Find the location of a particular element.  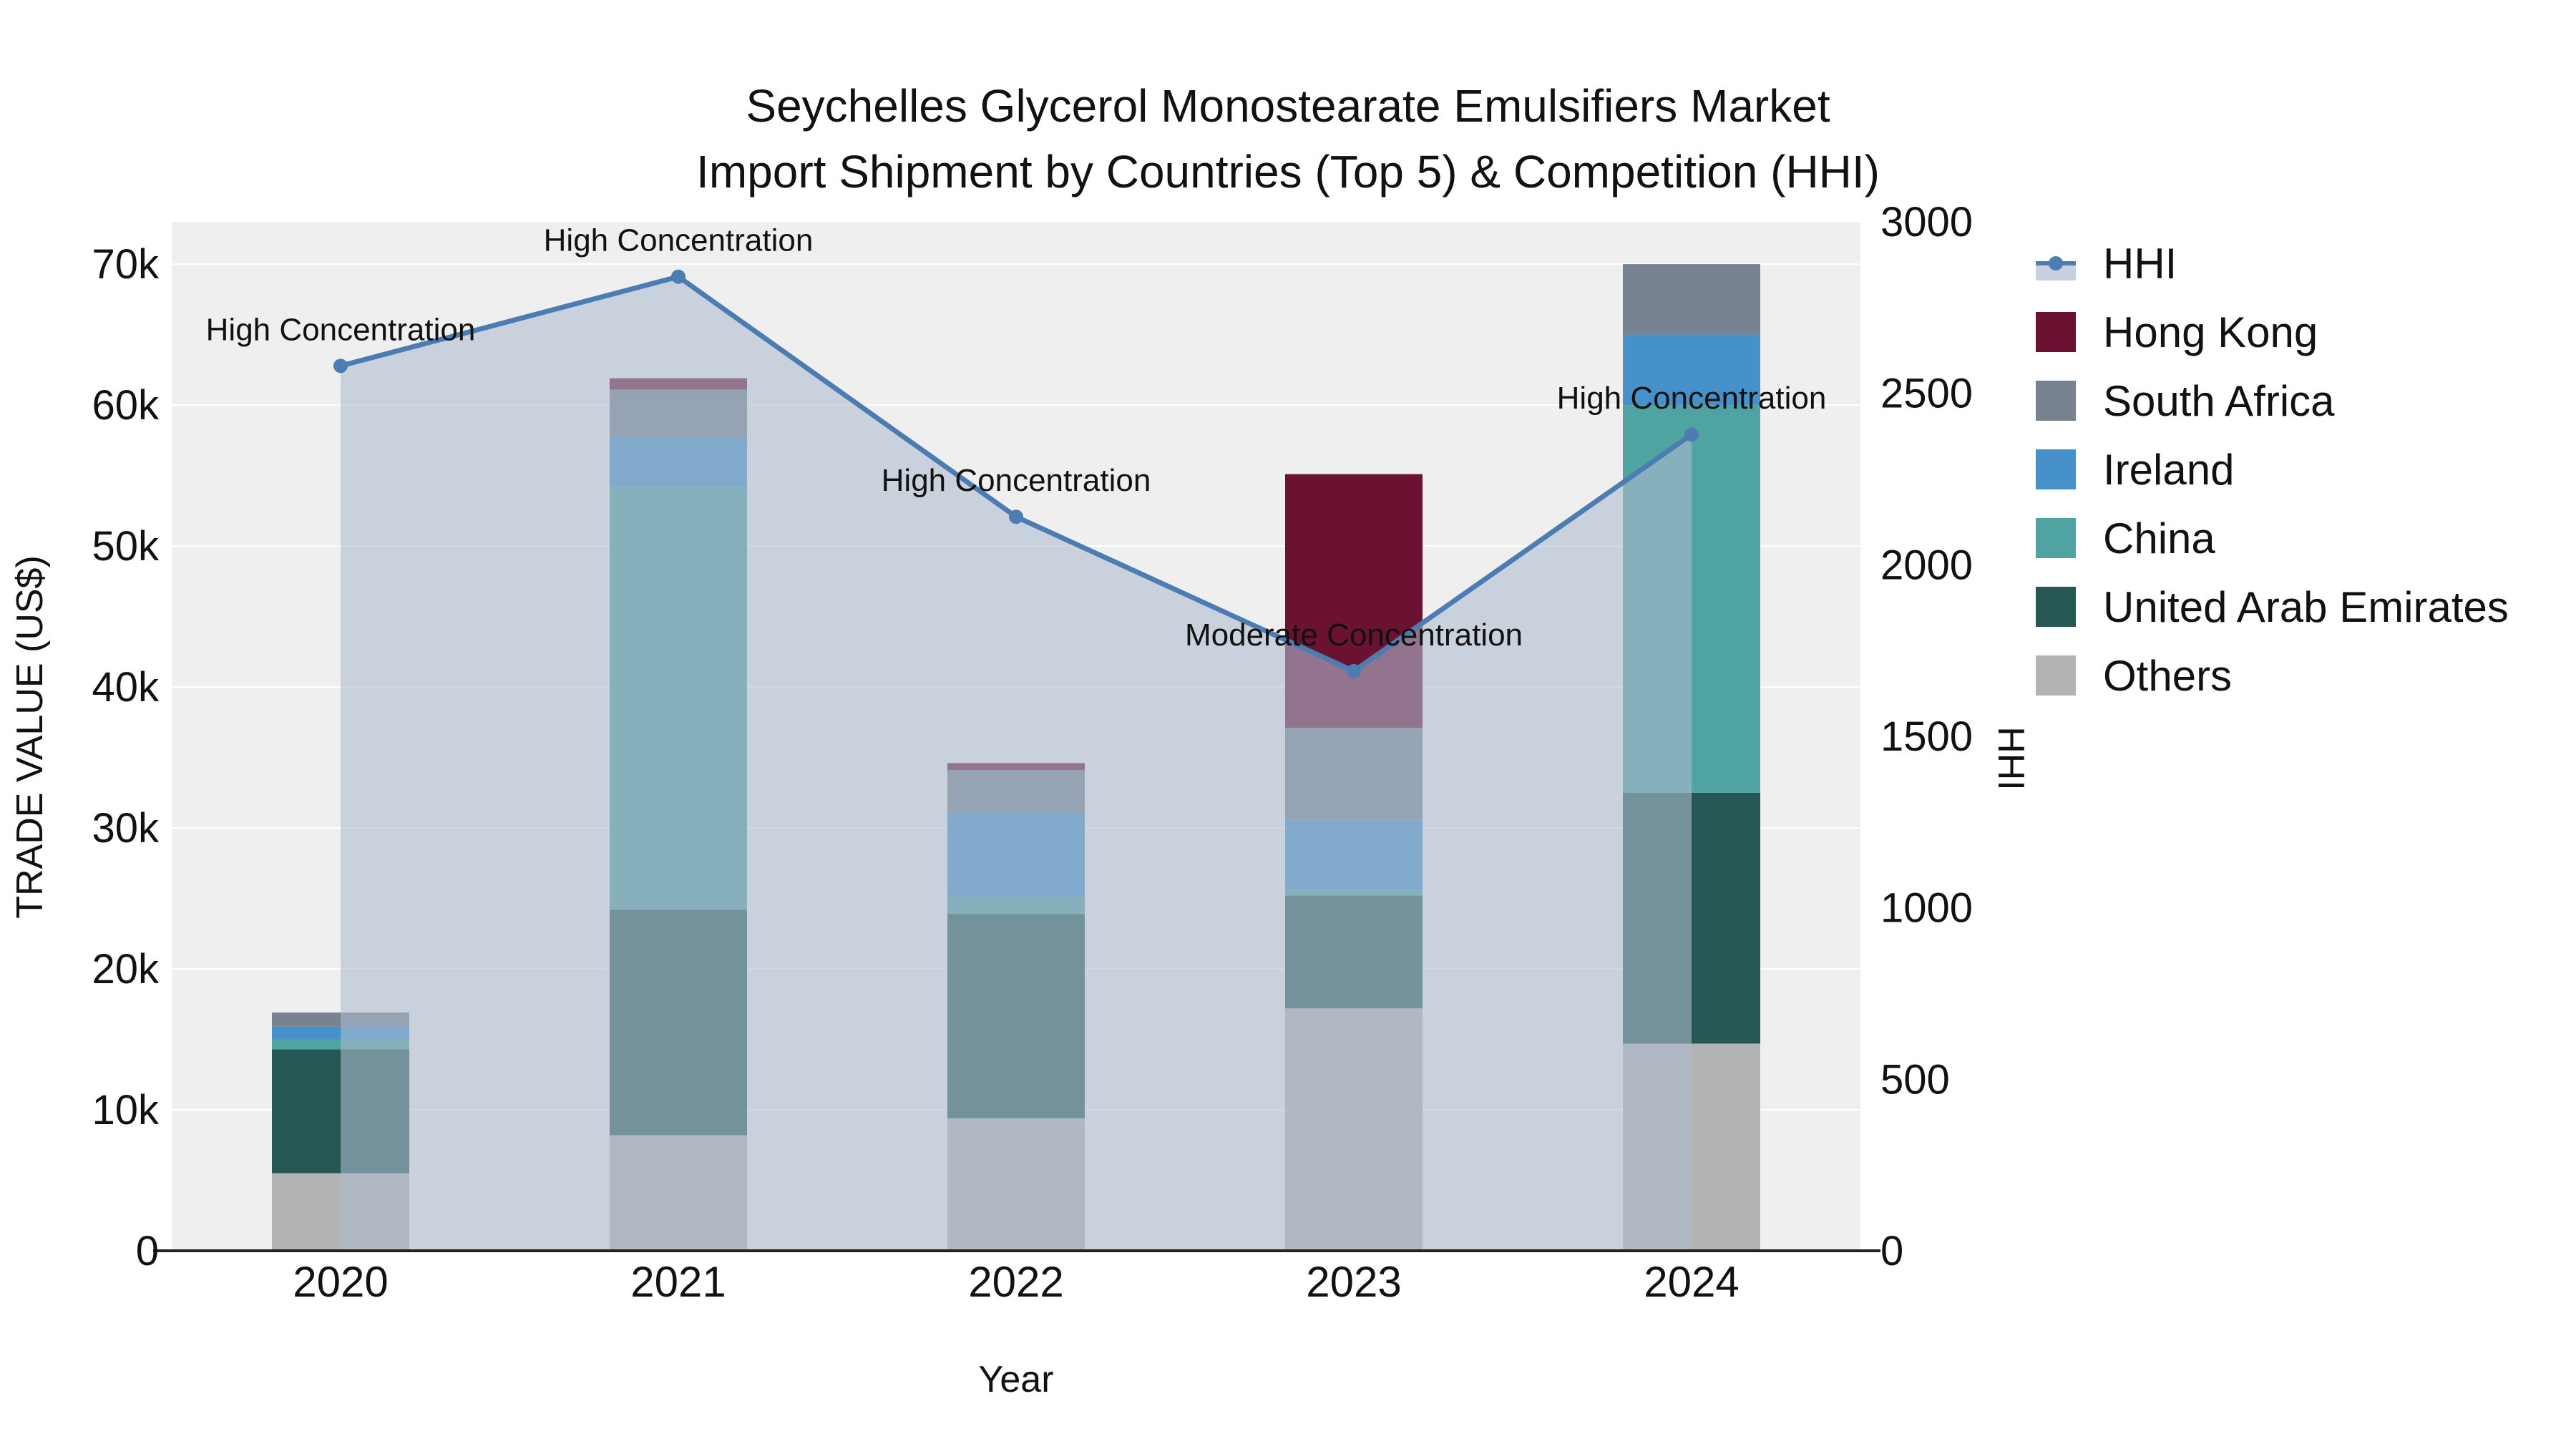

right-tick-500: 500 is located at coordinates (1915, 1079).